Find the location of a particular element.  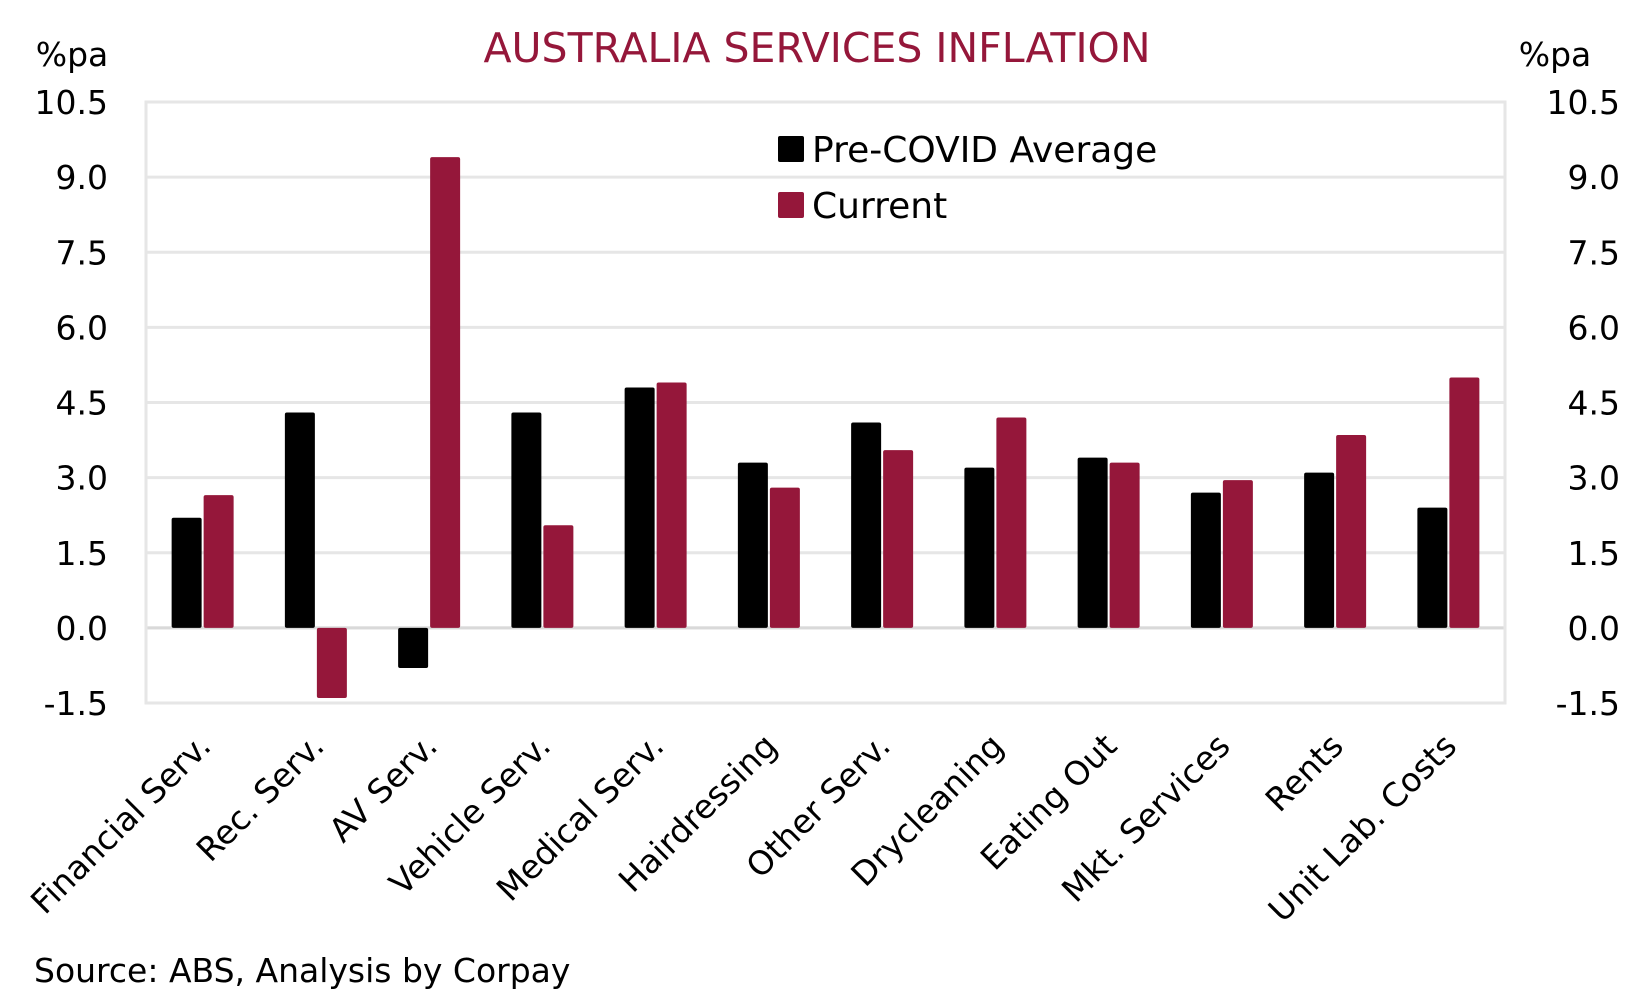

y-axis-unit-right: %pa is located at coordinates (1555, 54).